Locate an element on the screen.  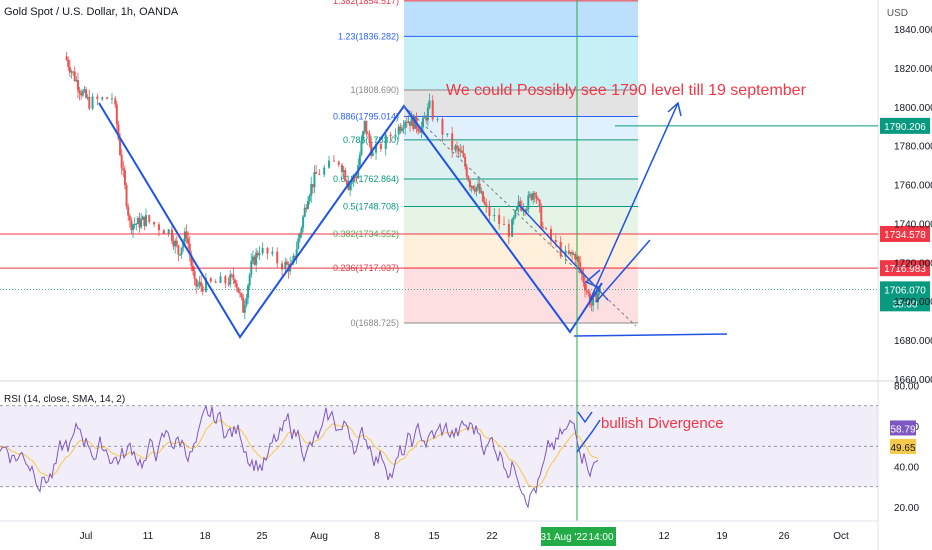
fib-level-label: 0.5(1748.708) is located at coordinates (371, 207).